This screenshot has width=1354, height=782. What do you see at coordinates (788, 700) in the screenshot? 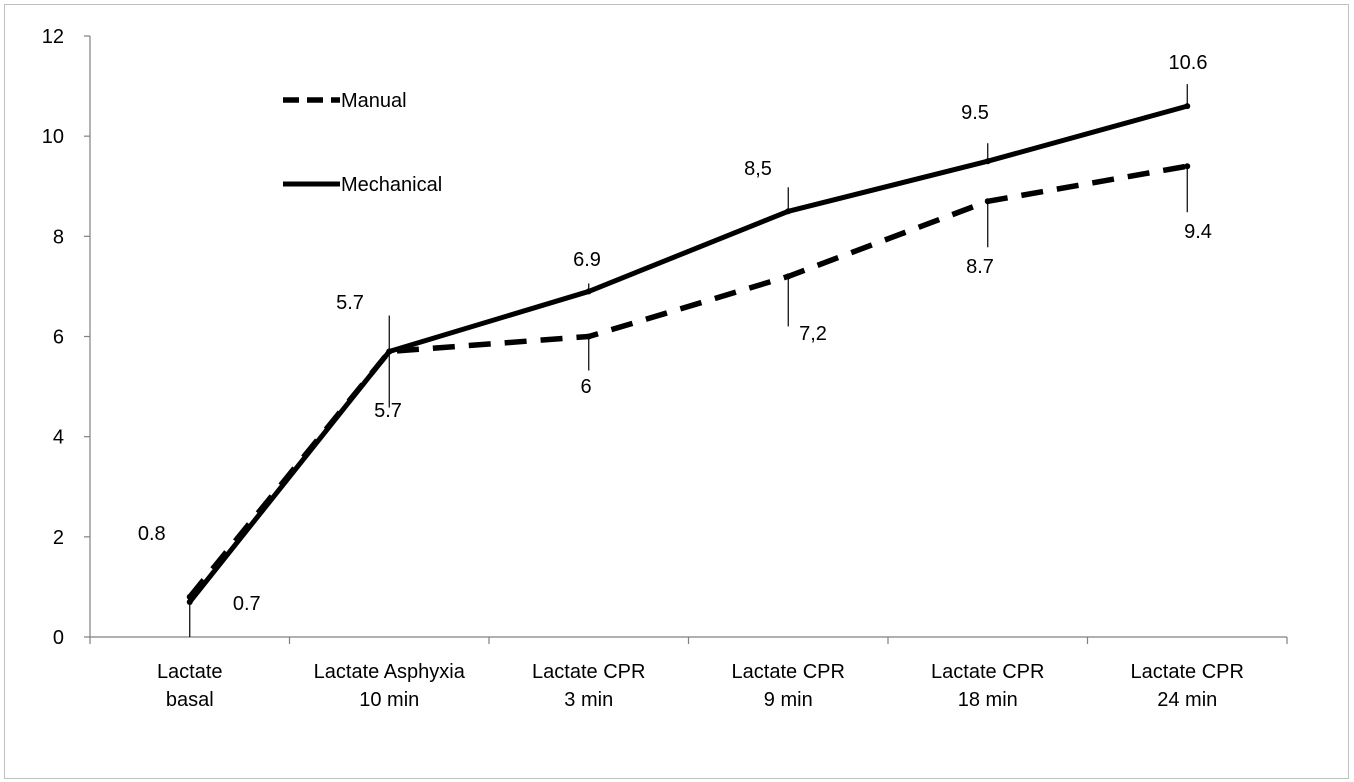
I see `x-category-label-line: 9 min` at bounding box center [788, 700].